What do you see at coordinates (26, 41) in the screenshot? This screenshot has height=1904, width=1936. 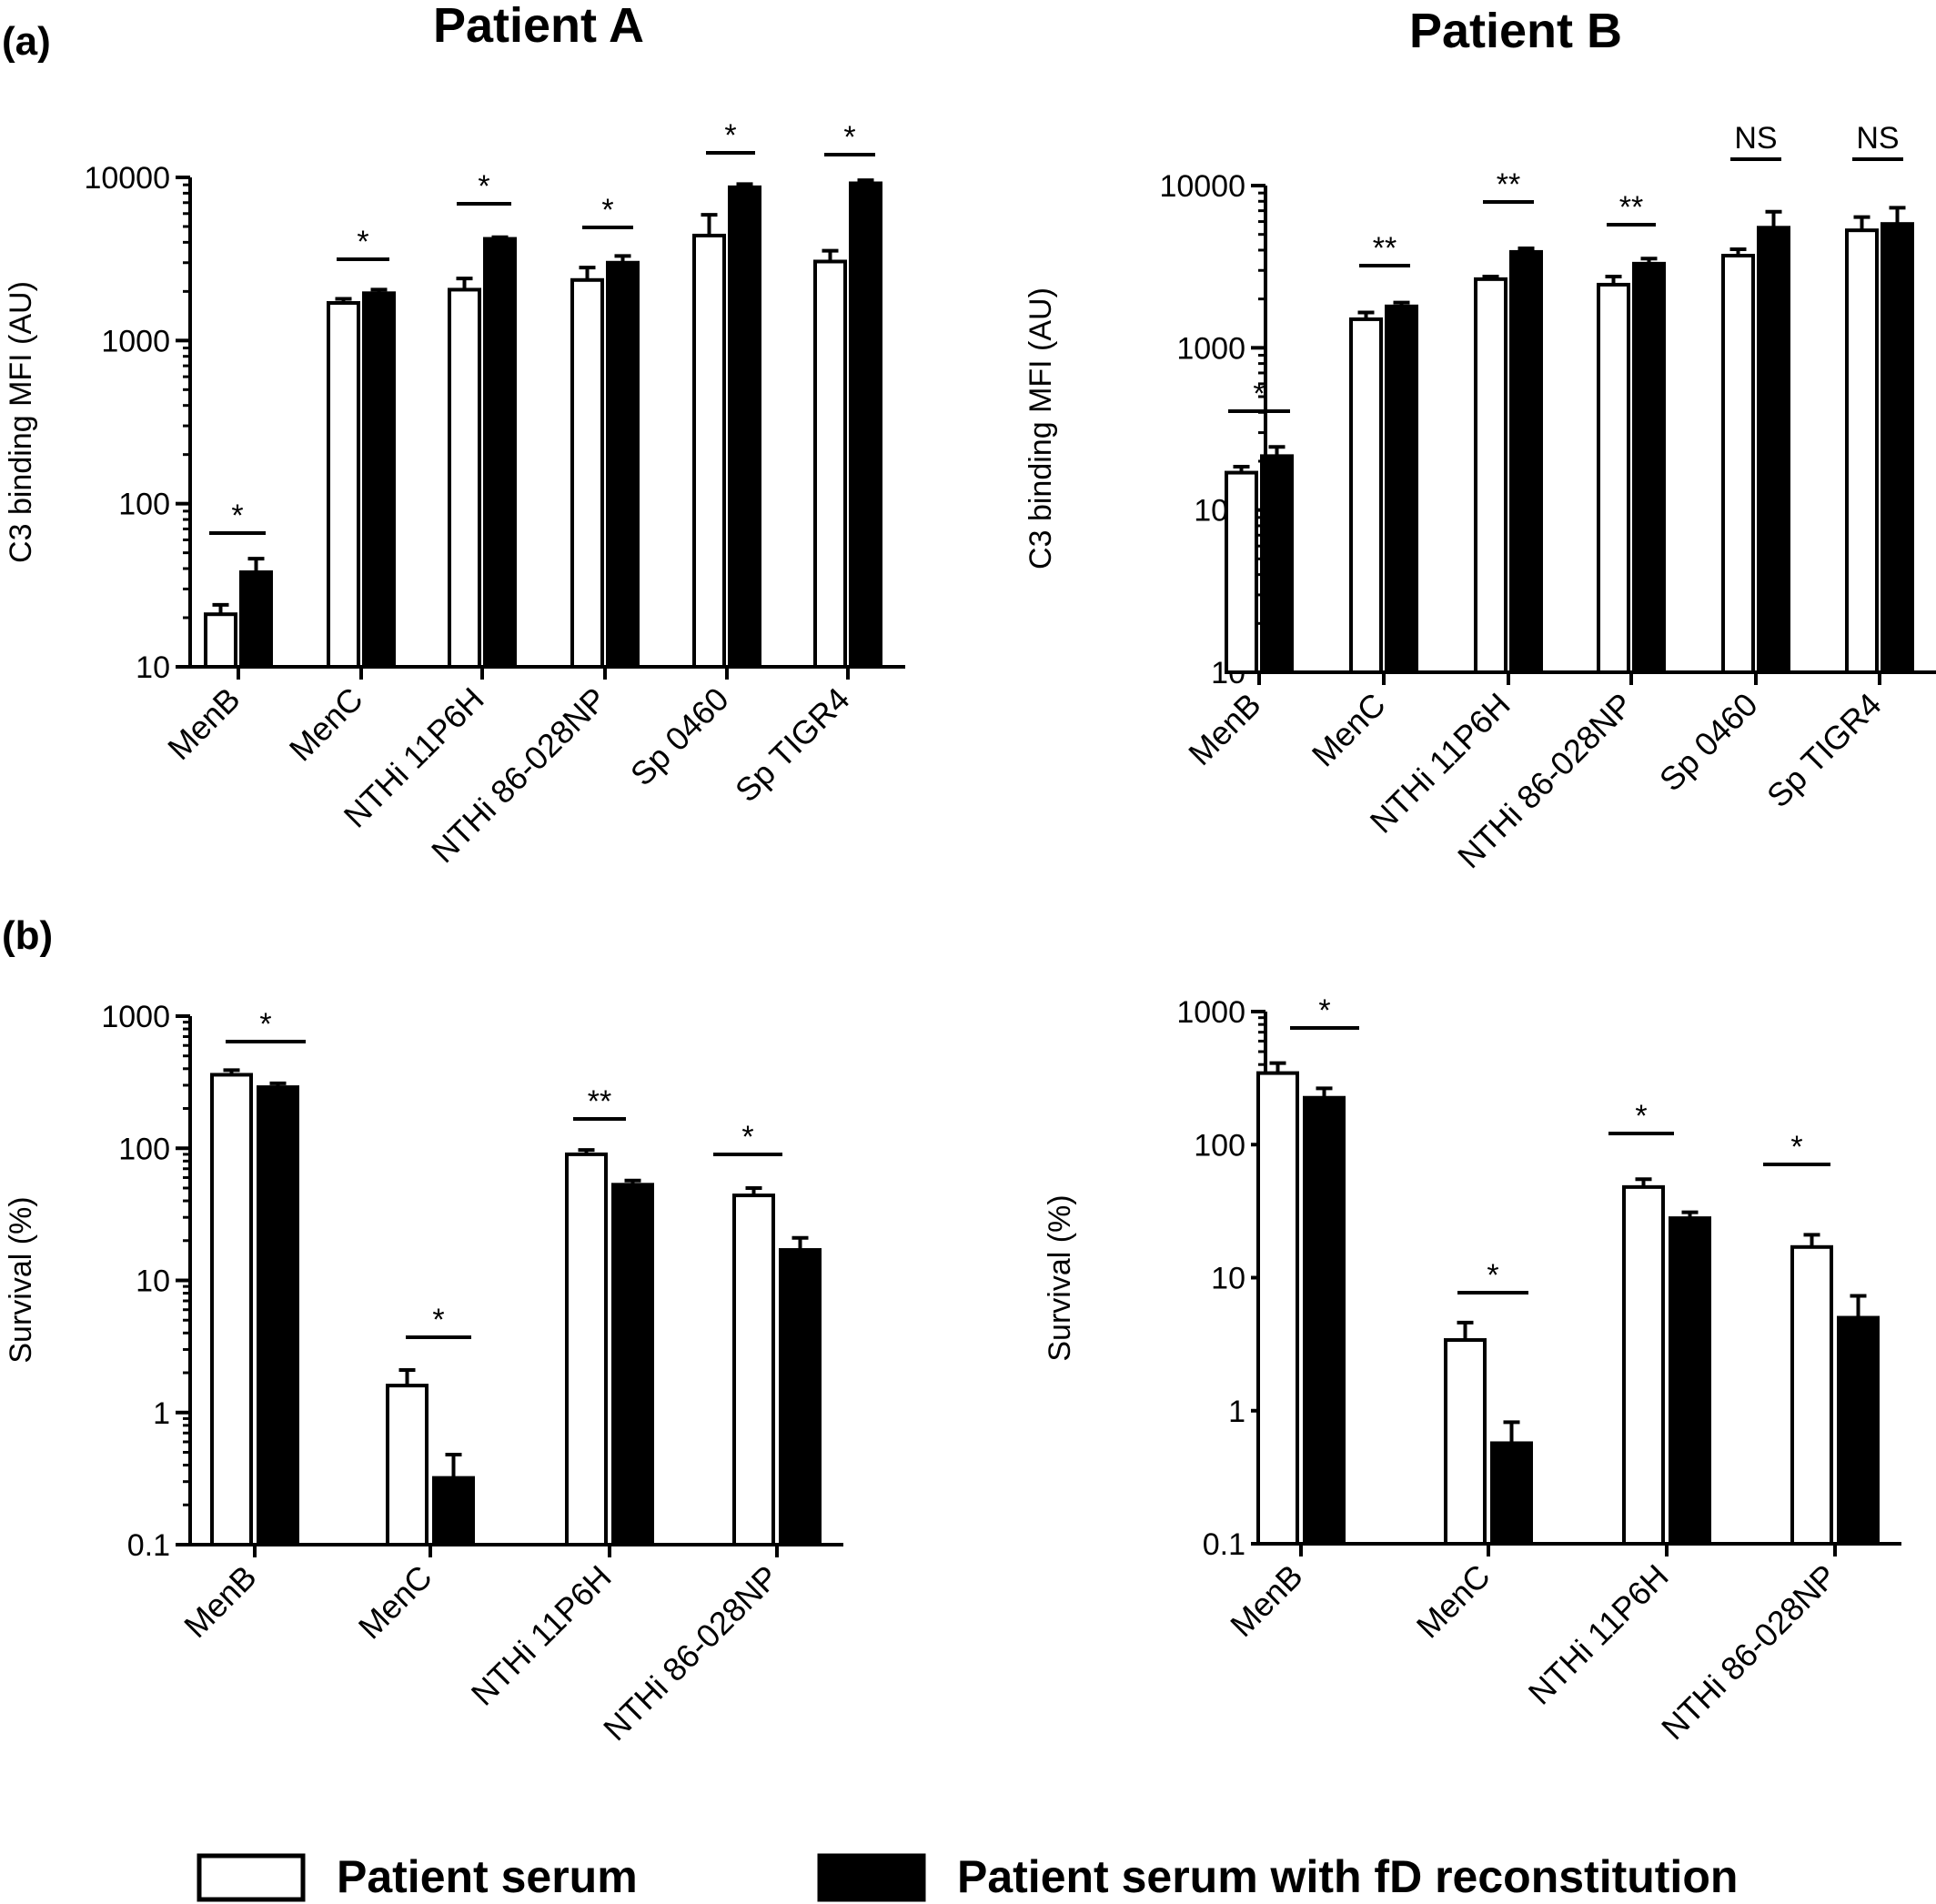 I see `panel-label-a: (a)` at bounding box center [26, 41].